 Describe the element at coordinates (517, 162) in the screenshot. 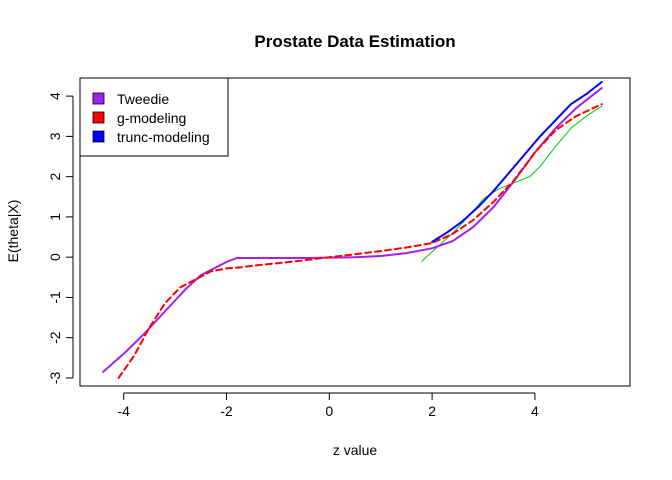

I see `series-line-trunc-modeling` at that location.